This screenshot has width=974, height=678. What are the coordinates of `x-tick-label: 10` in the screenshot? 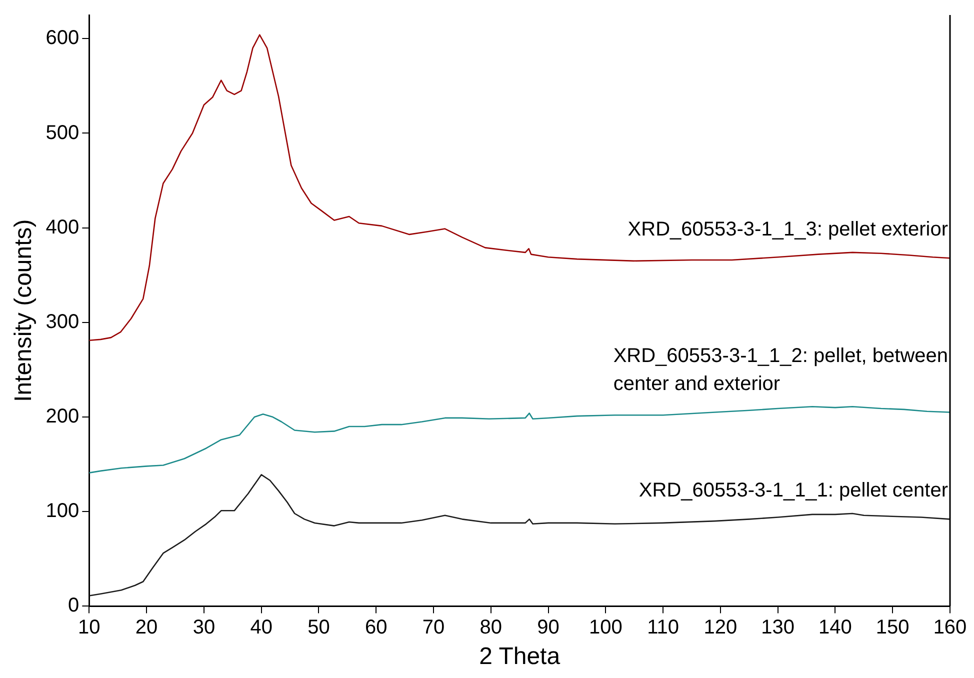 It's located at (89, 627).